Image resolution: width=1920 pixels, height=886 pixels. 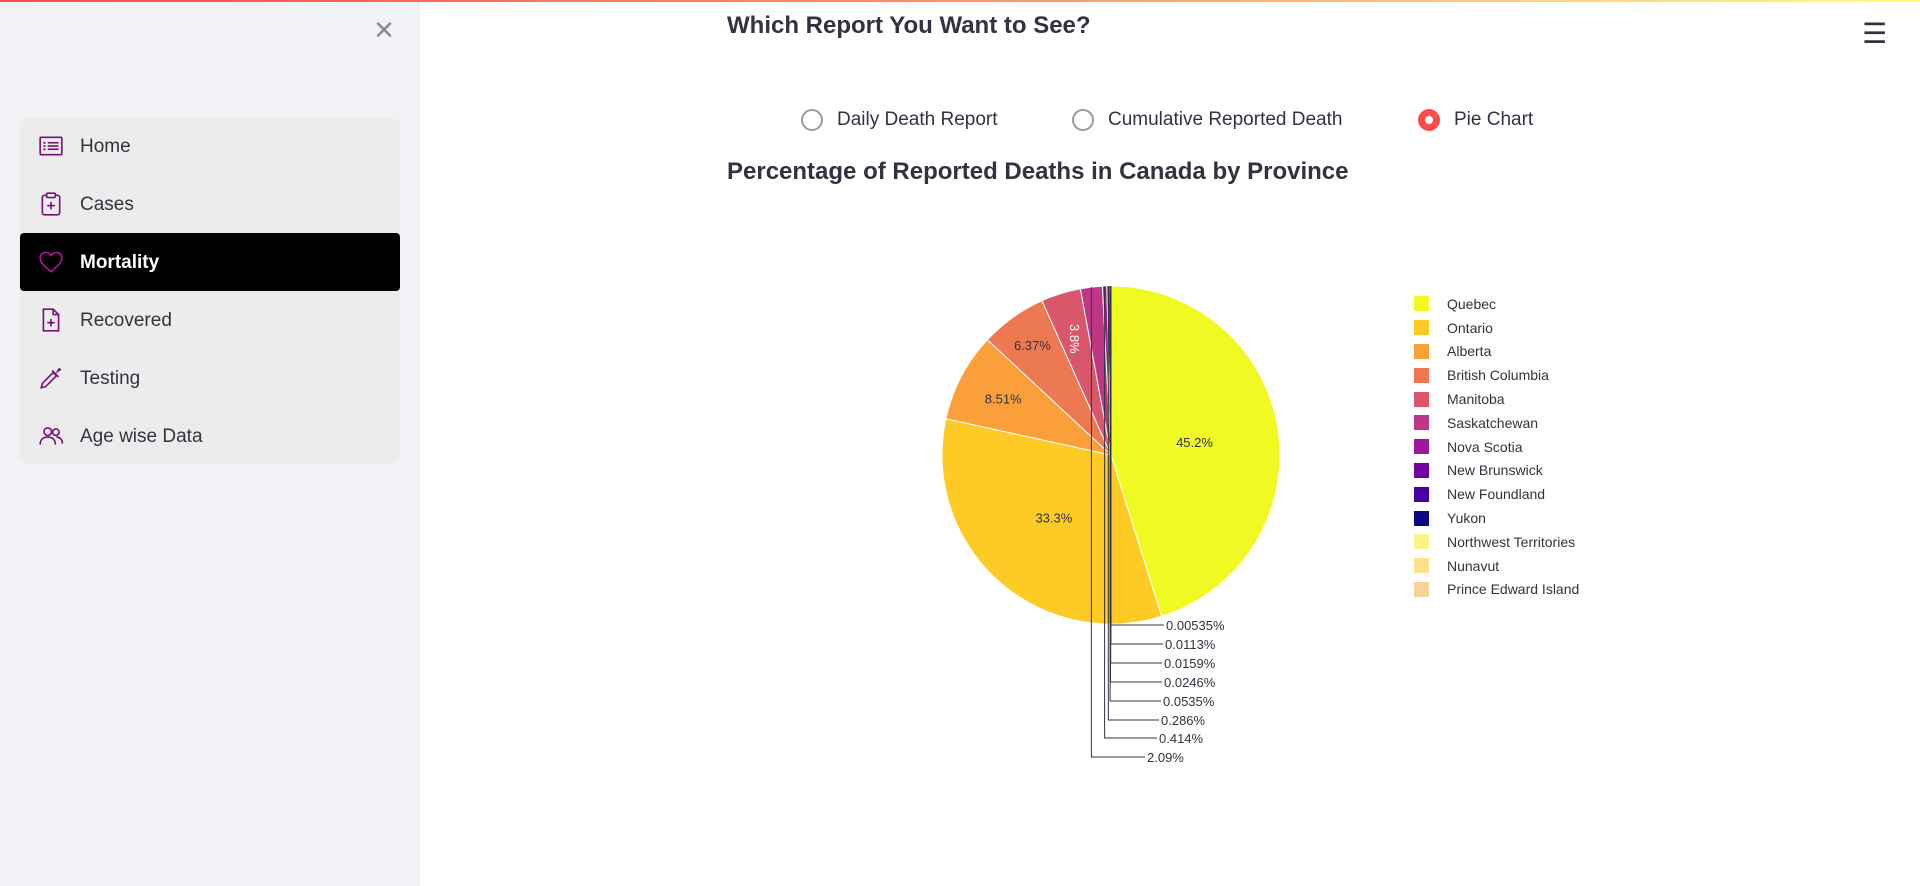 What do you see at coordinates (1190, 644) in the screenshot?
I see `slice-label: 0.0113%` at bounding box center [1190, 644].